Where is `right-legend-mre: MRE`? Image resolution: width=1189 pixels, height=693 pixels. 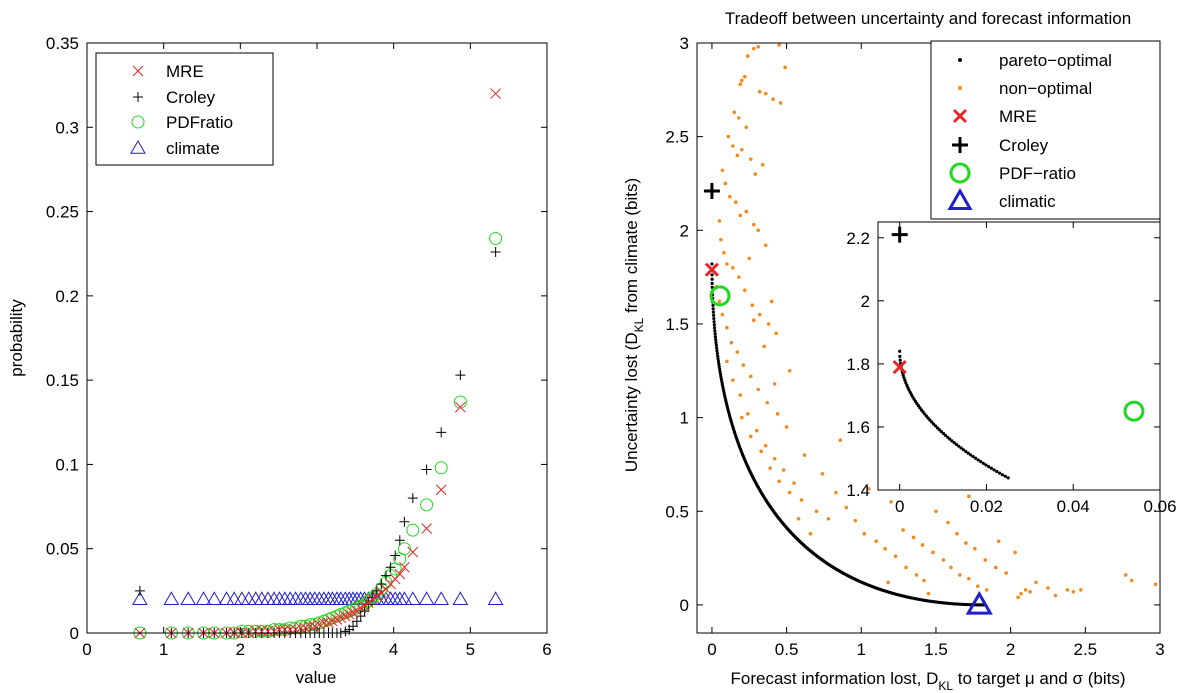
right-legend-mre: MRE is located at coordinates (1018, 116).